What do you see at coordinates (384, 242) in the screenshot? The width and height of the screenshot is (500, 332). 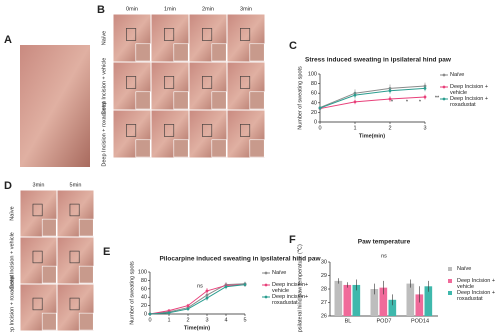 I see `chart-title: Paw temperature` at bounding box center [384, 242].